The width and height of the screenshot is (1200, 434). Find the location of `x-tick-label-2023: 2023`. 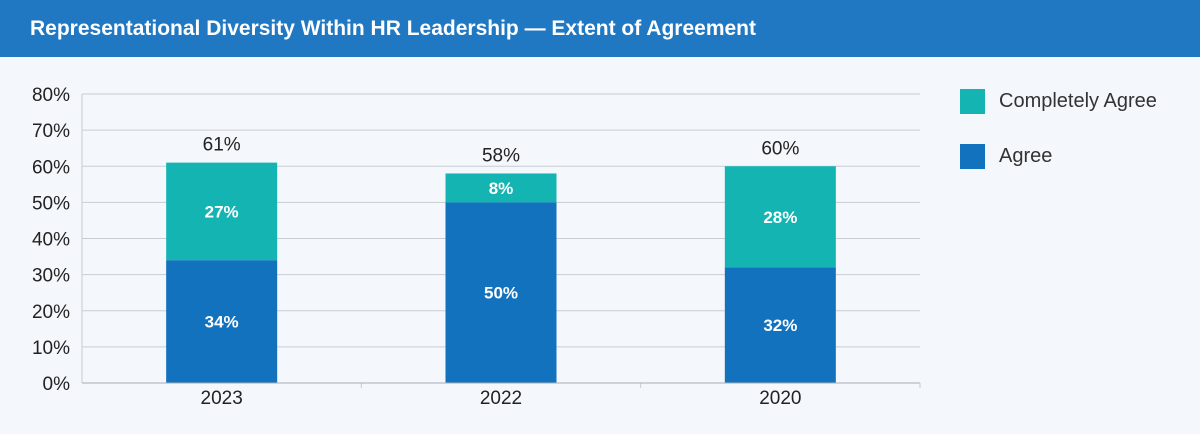

x-tick-label-2023: 2023 is located at coordinates (222, 398).